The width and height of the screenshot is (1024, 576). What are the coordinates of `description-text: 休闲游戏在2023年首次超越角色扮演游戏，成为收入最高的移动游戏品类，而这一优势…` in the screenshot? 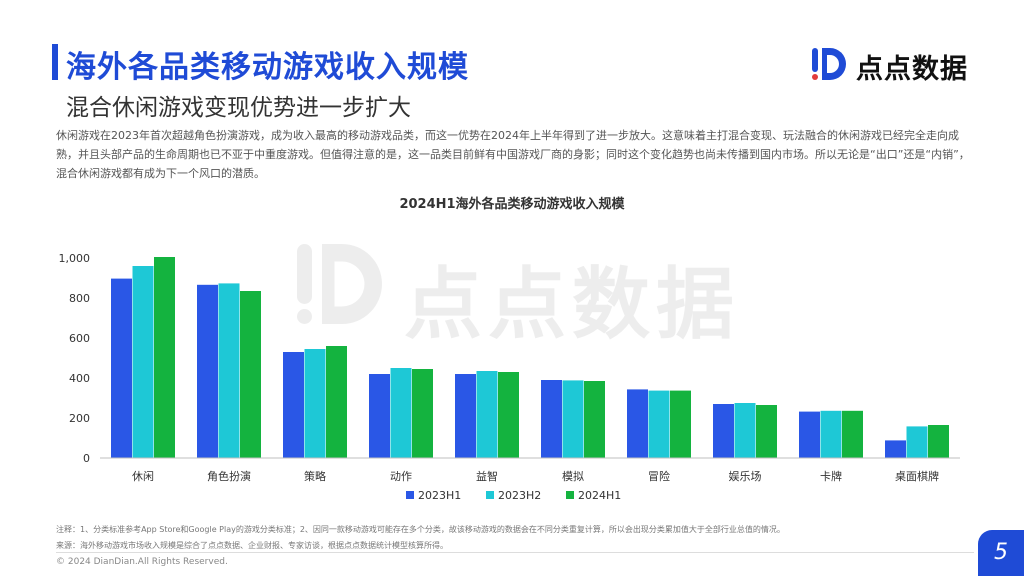 It's located at (513, 154).